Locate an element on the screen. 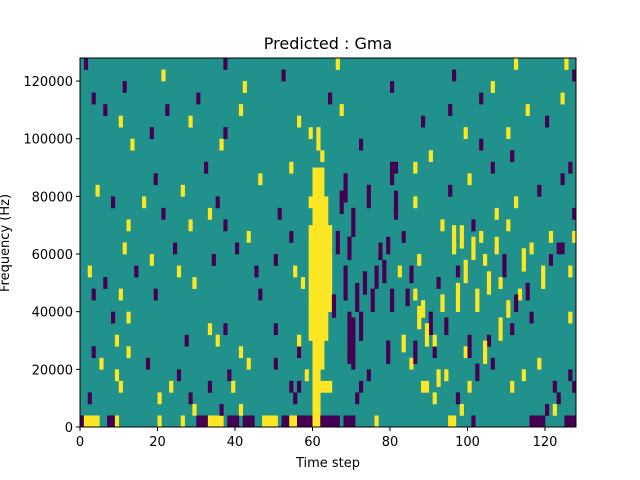 The height and width of the screenshot is (480, 640). chart-title: Predicted : Gma is located at coordinates (328, 43).